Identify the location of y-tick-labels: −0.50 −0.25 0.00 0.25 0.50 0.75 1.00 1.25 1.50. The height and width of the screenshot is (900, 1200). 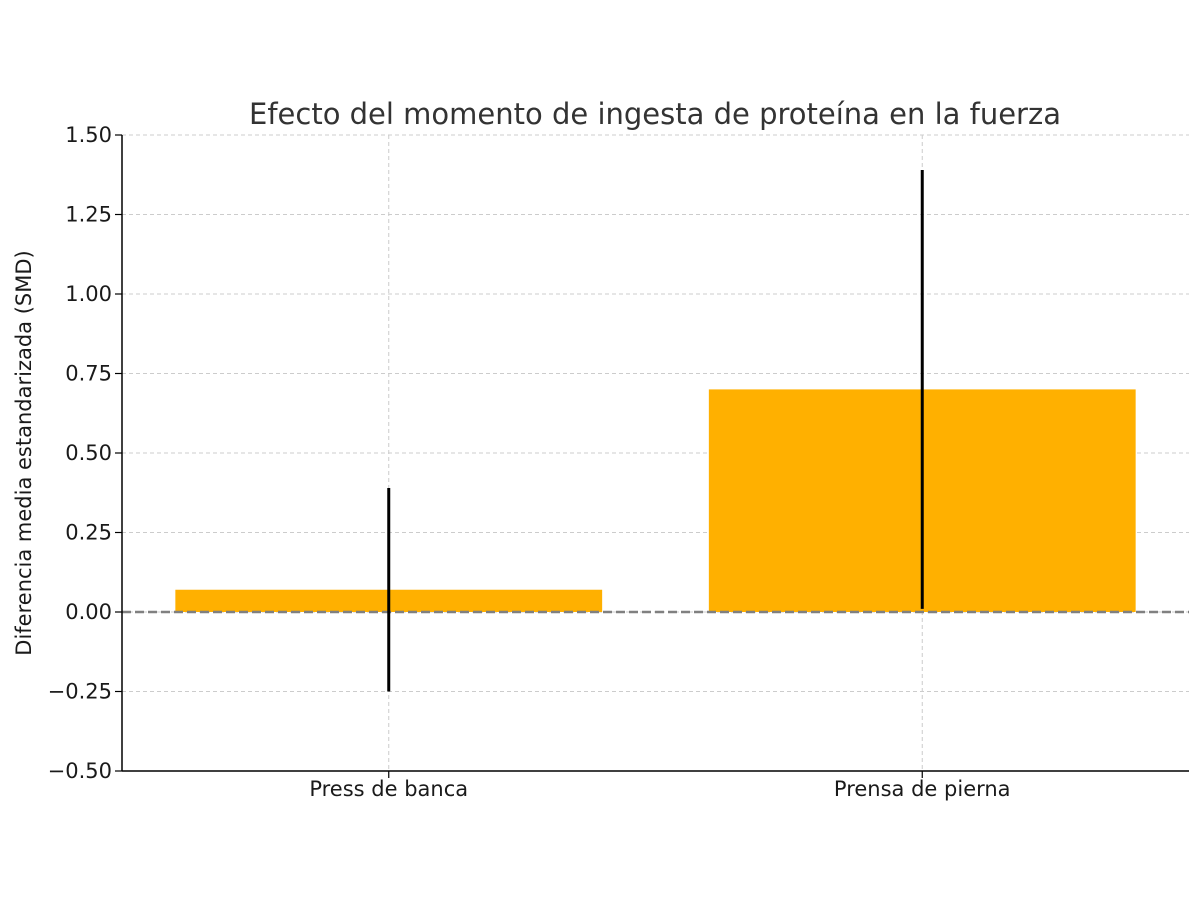
(80, 453).